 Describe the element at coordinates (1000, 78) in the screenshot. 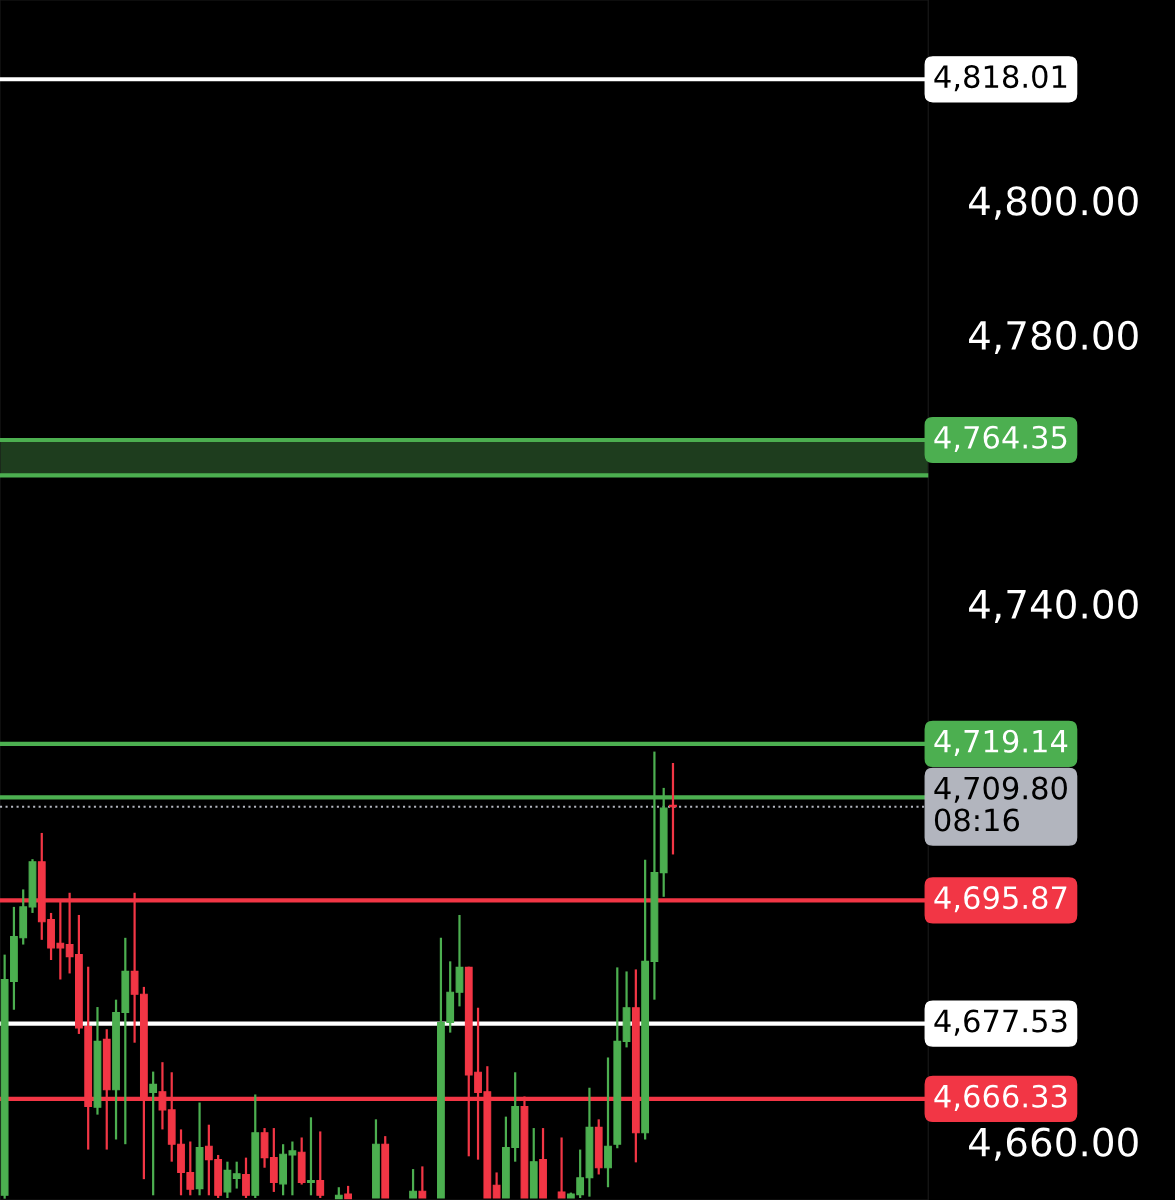

I see `ref-line-label: 4,818.01` at that location.